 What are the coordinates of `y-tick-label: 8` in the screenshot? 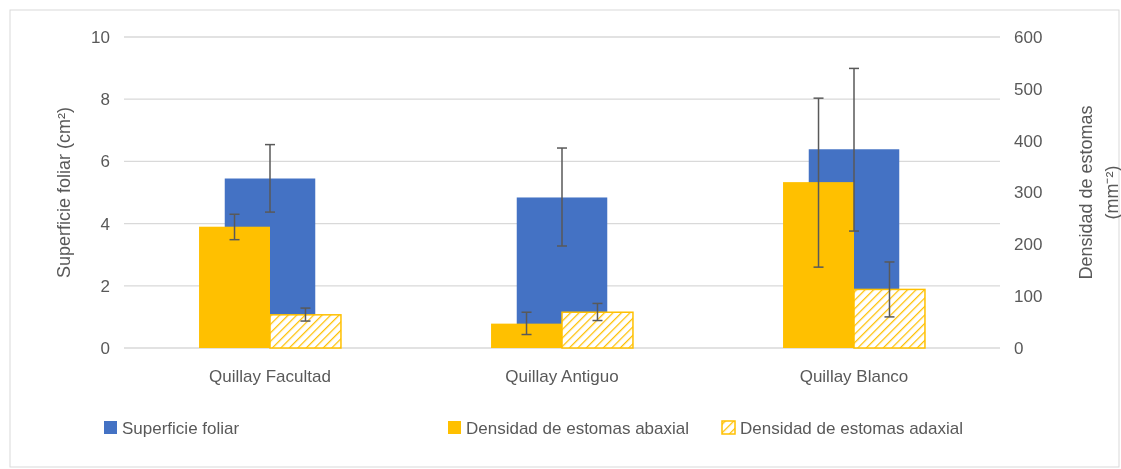 It's located at (105, 100).